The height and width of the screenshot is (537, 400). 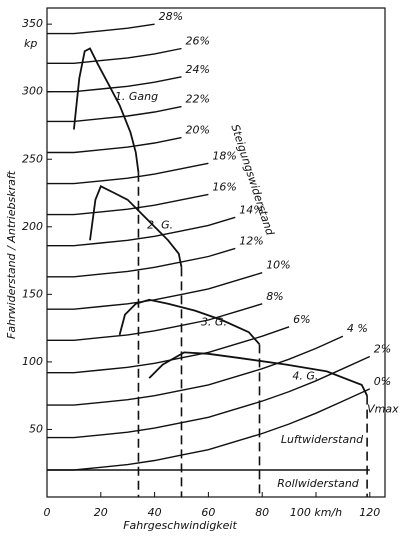 What do you see at coordinates (198, 130) in the screenshot?
I see `grade-label: 20%` at bounding box center [198, 130].